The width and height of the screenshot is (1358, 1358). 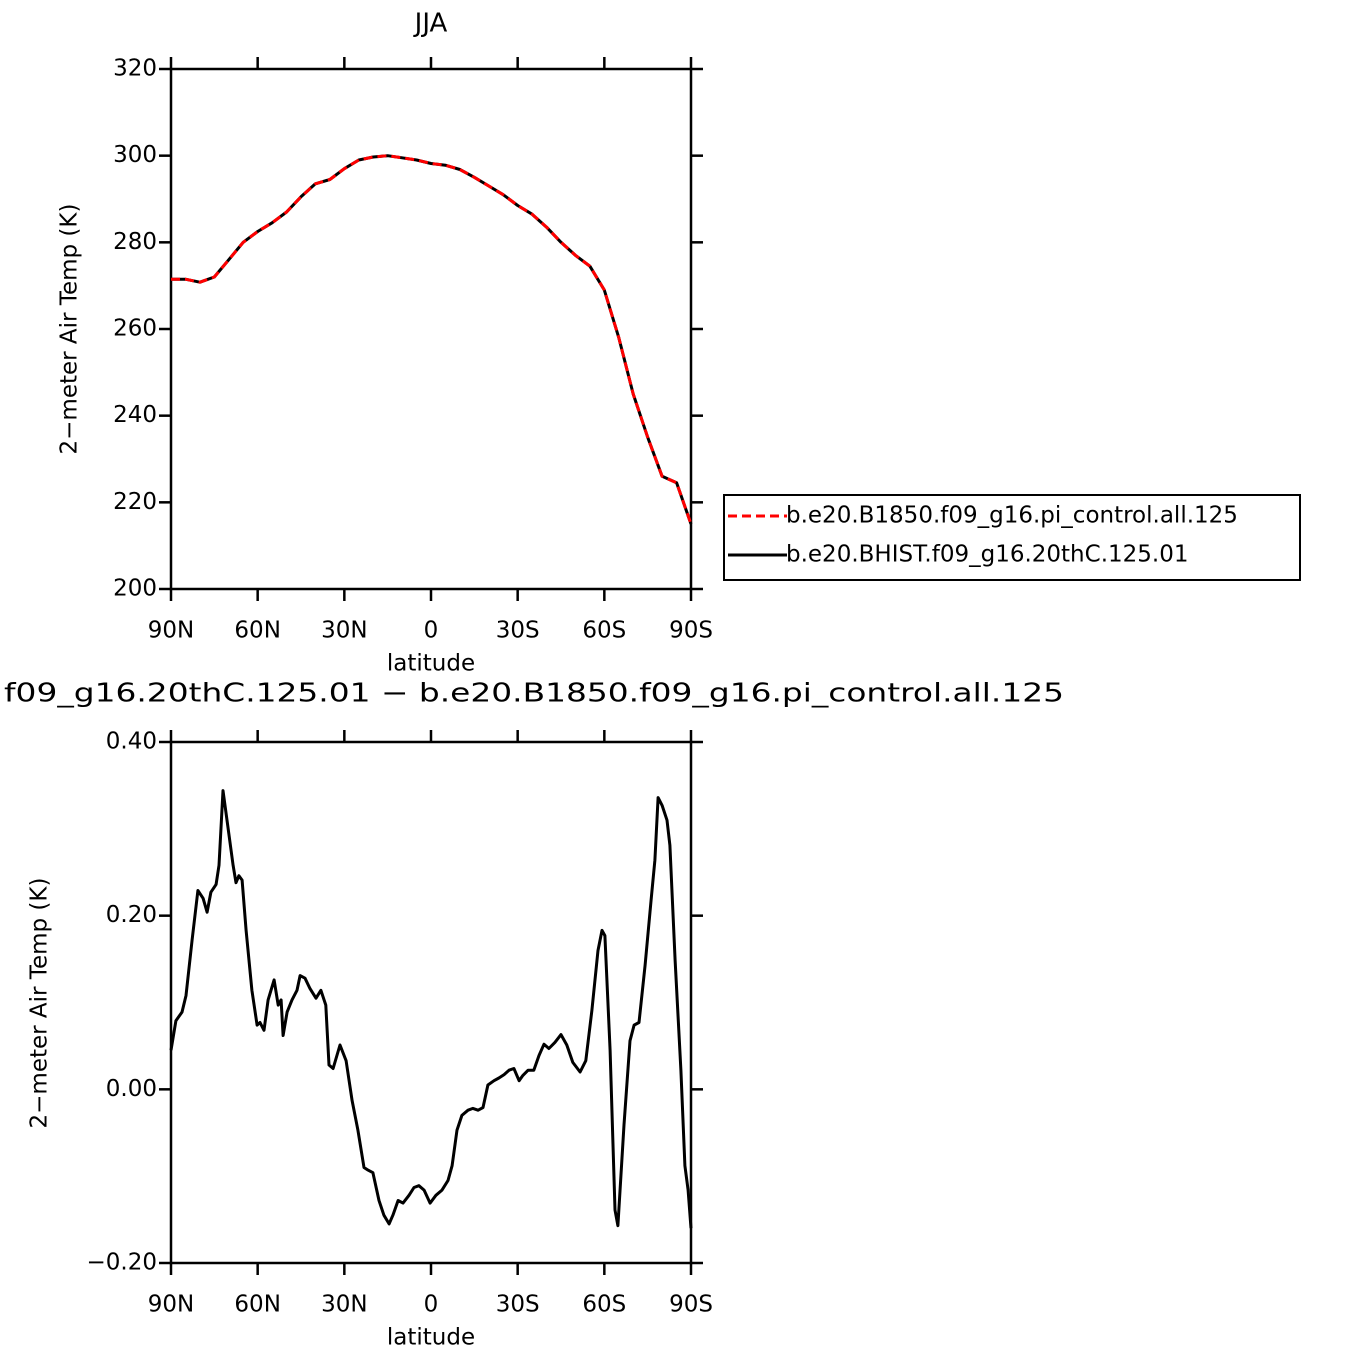 I want to click on y-tick-label: 320, so click(x=135, y=69).